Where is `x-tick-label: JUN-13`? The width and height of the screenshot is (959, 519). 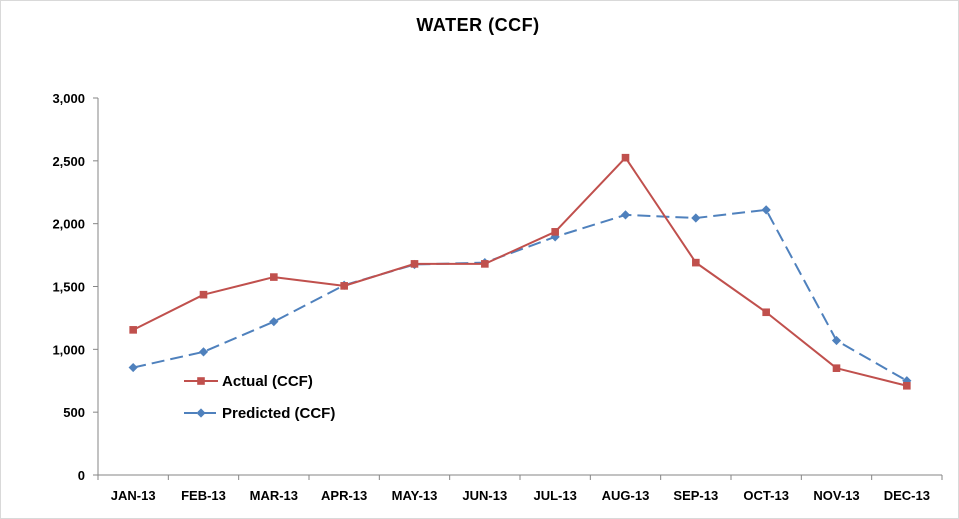 x-tick-label: JUN-13 is located at coordinates (484, 495).